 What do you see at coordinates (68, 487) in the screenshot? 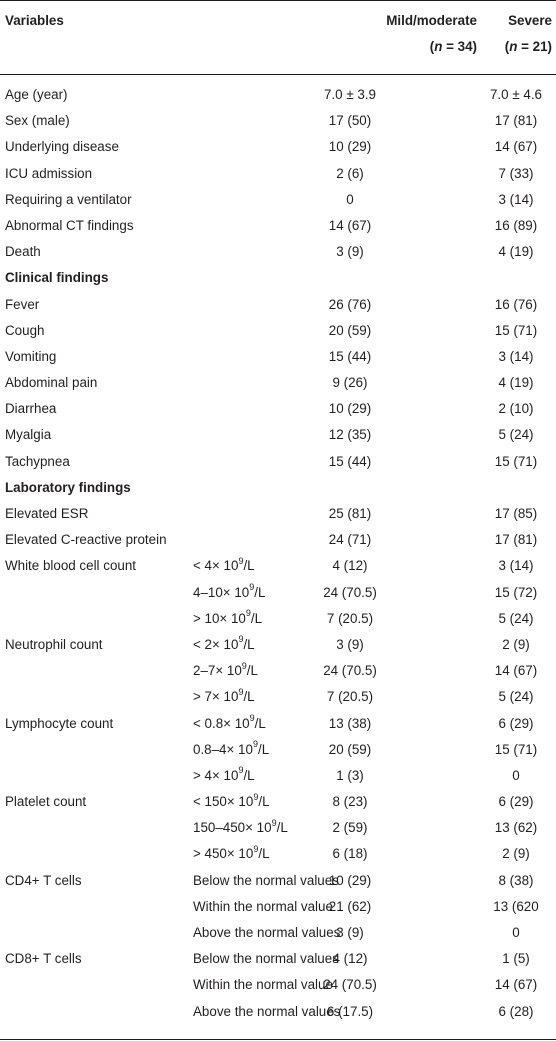
I see `section-heading: Laboratory findings` at bounding box center [68, 487].